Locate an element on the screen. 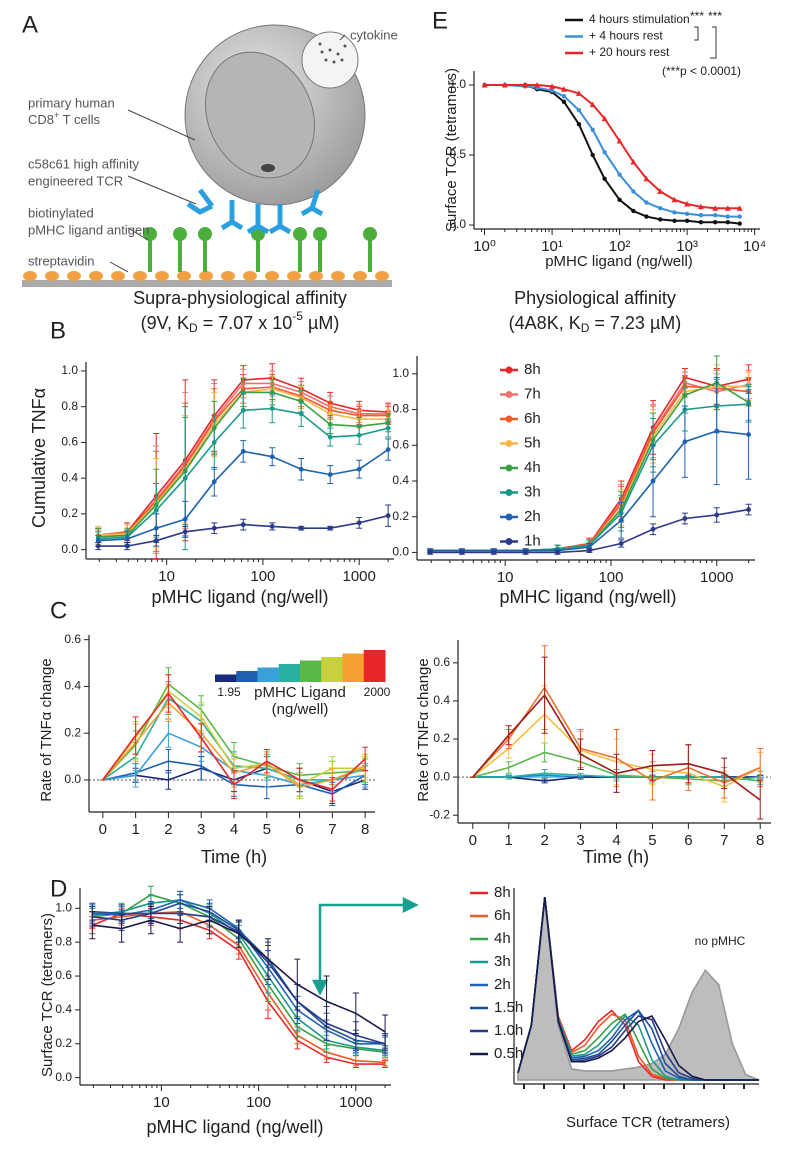 The height and width of the screenshot is (1155, 800). x-tick-label: 3 is located at coordinates (580, 840).